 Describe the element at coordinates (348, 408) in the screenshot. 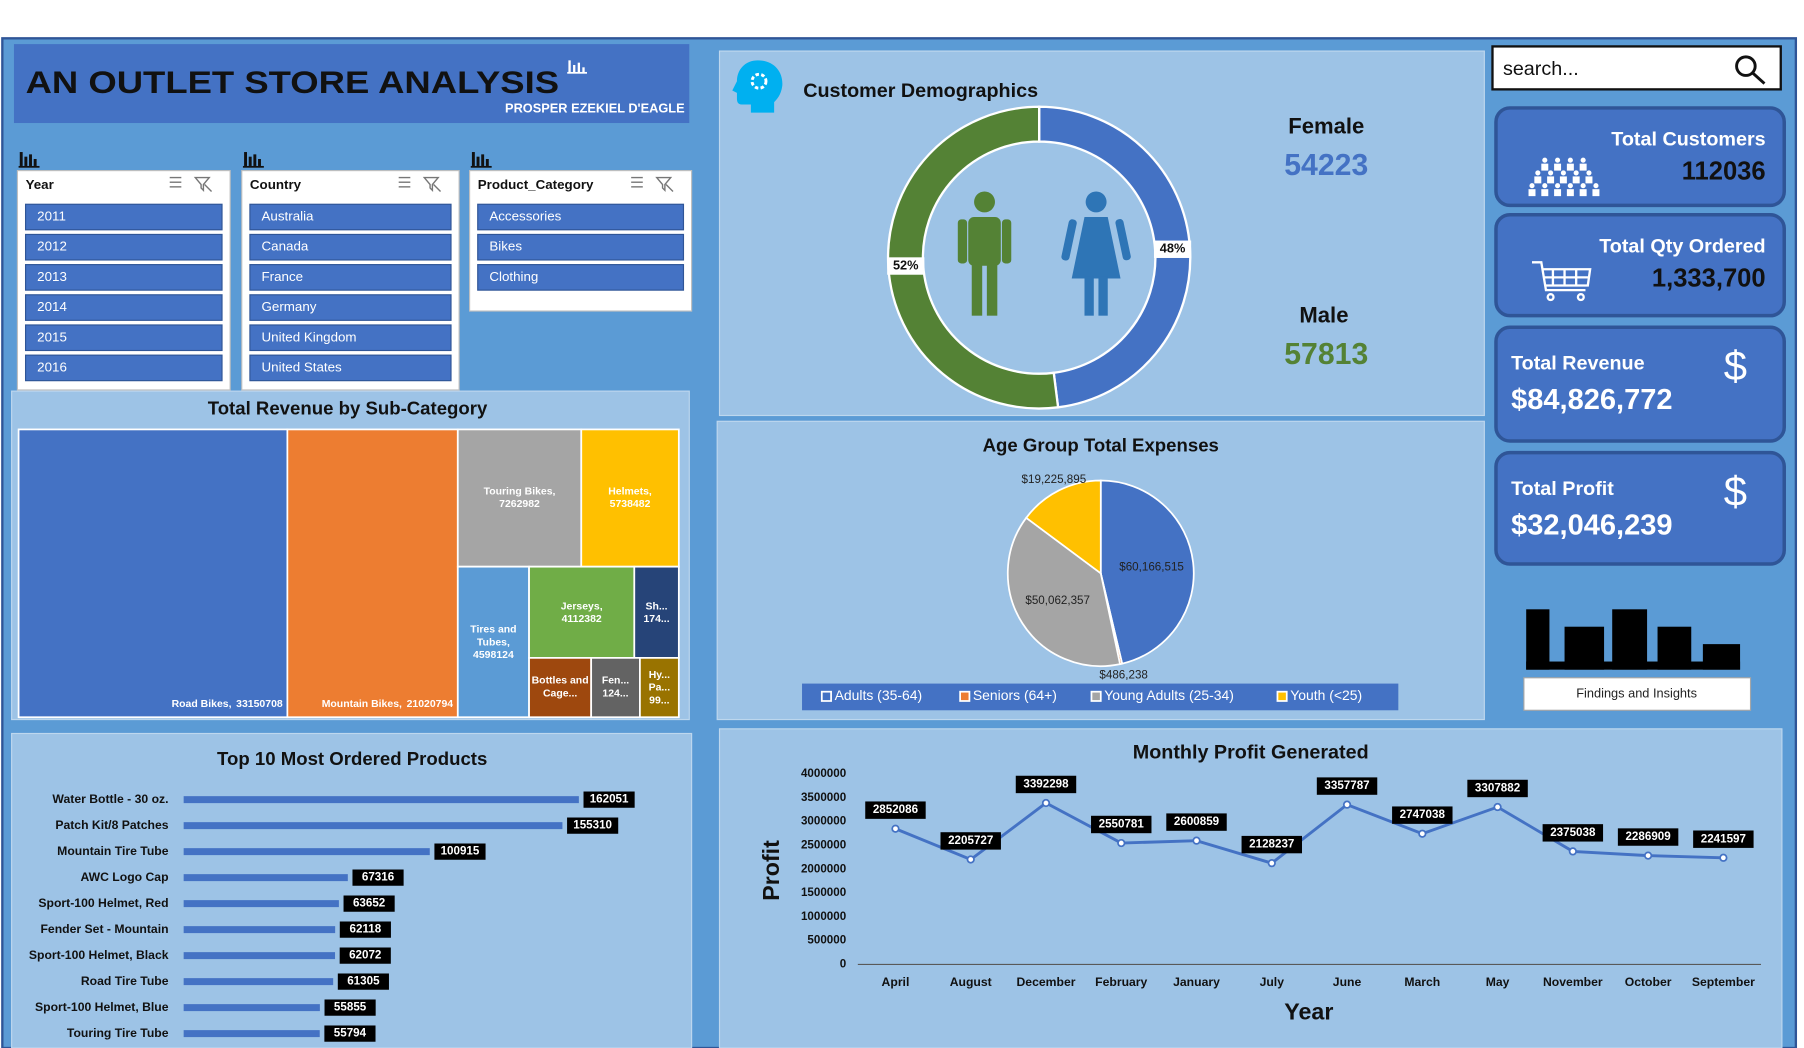

I see `chart-title: Total Revenue by Sub-Category` at that location.